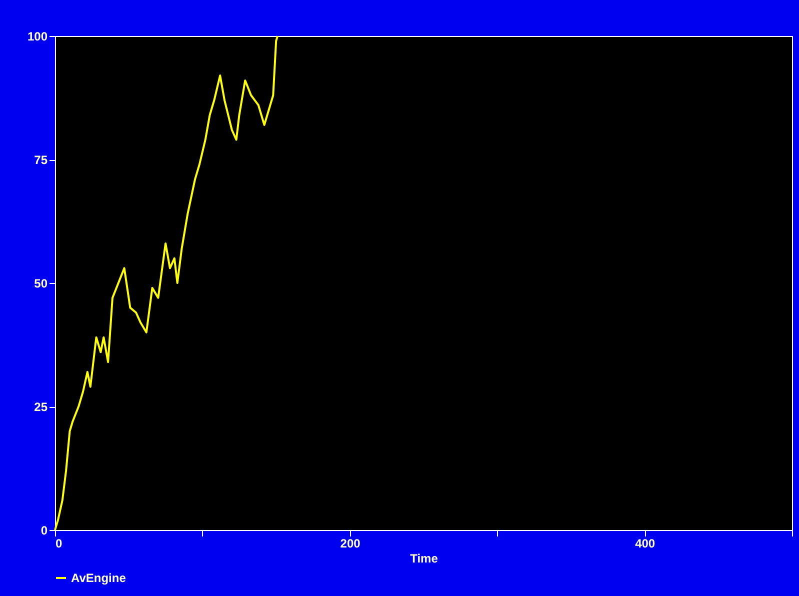 The width and height of the screenshot is (799, 596). Describe the element at coordinates (41, 160) in the screenshot. I see `y-tick-label: 75` at that location.